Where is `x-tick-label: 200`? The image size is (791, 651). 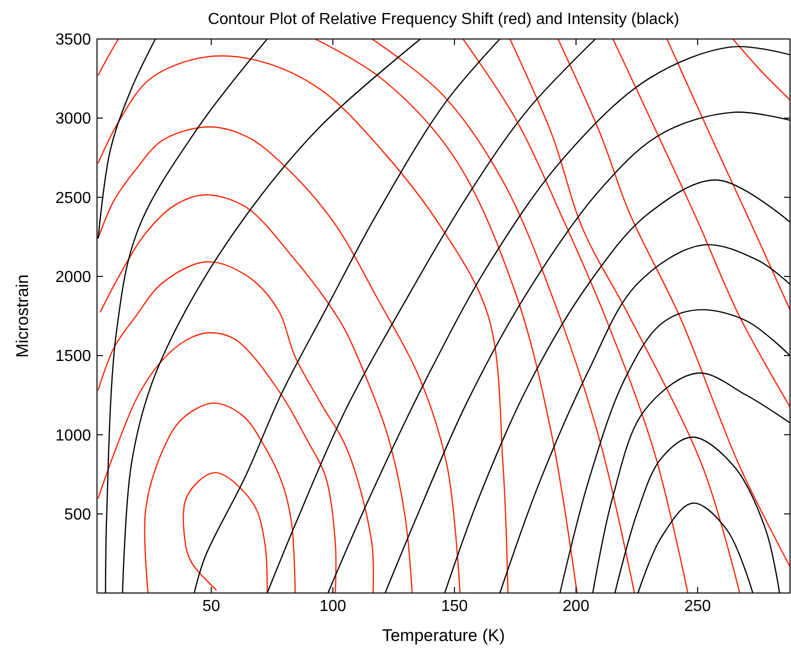
x-tick-label: 200 is located at coordinates (576, 606).